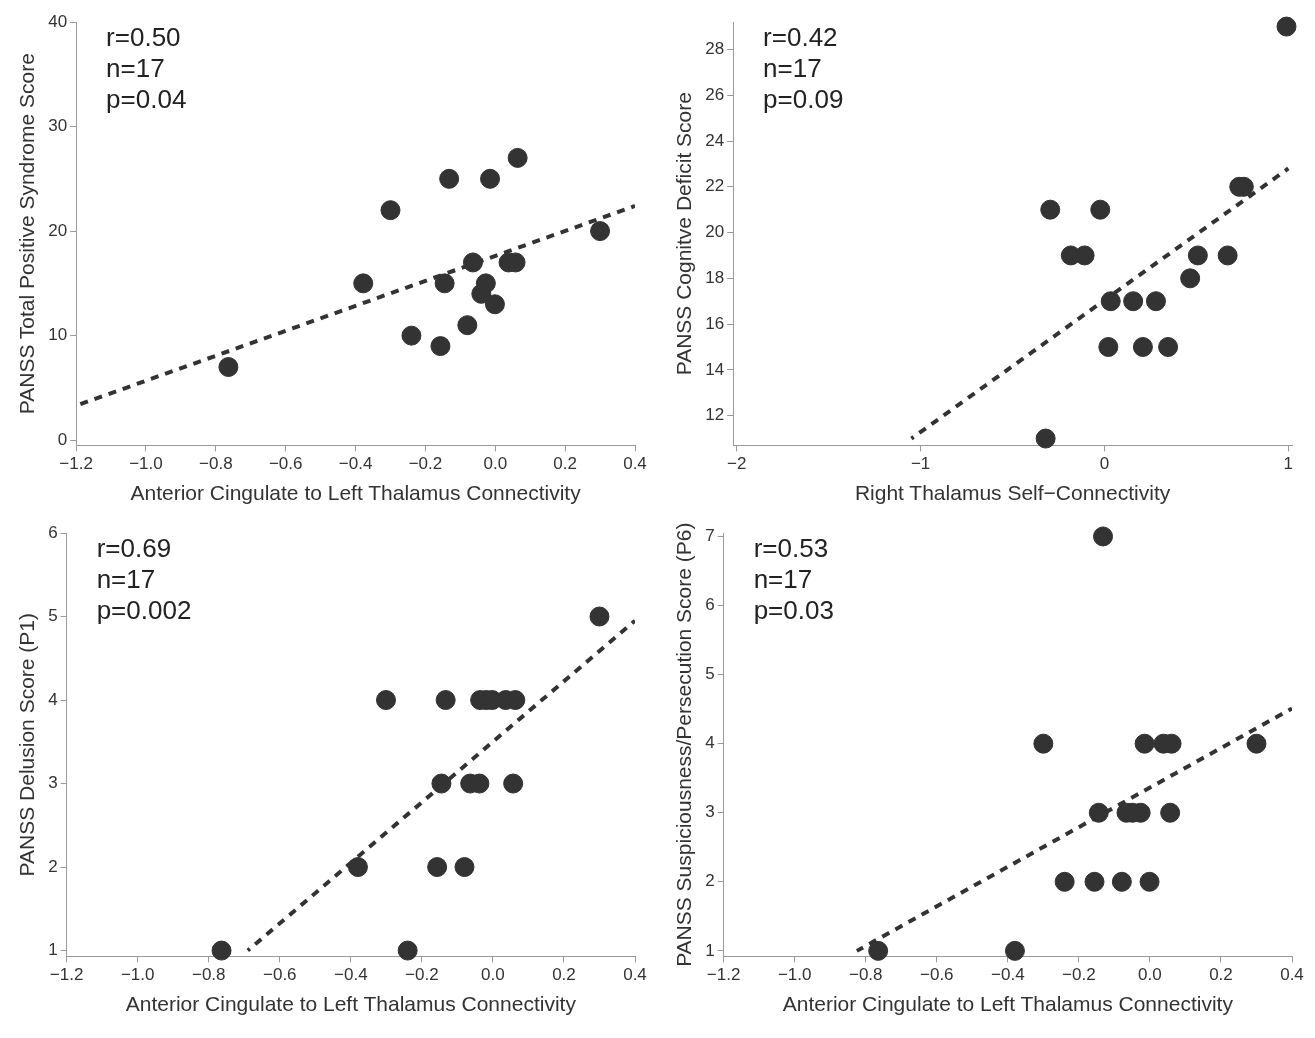 The width and height of the screenshot is (1315, 1038). I want to click on y-tick-label: 7, so click(710, 536).